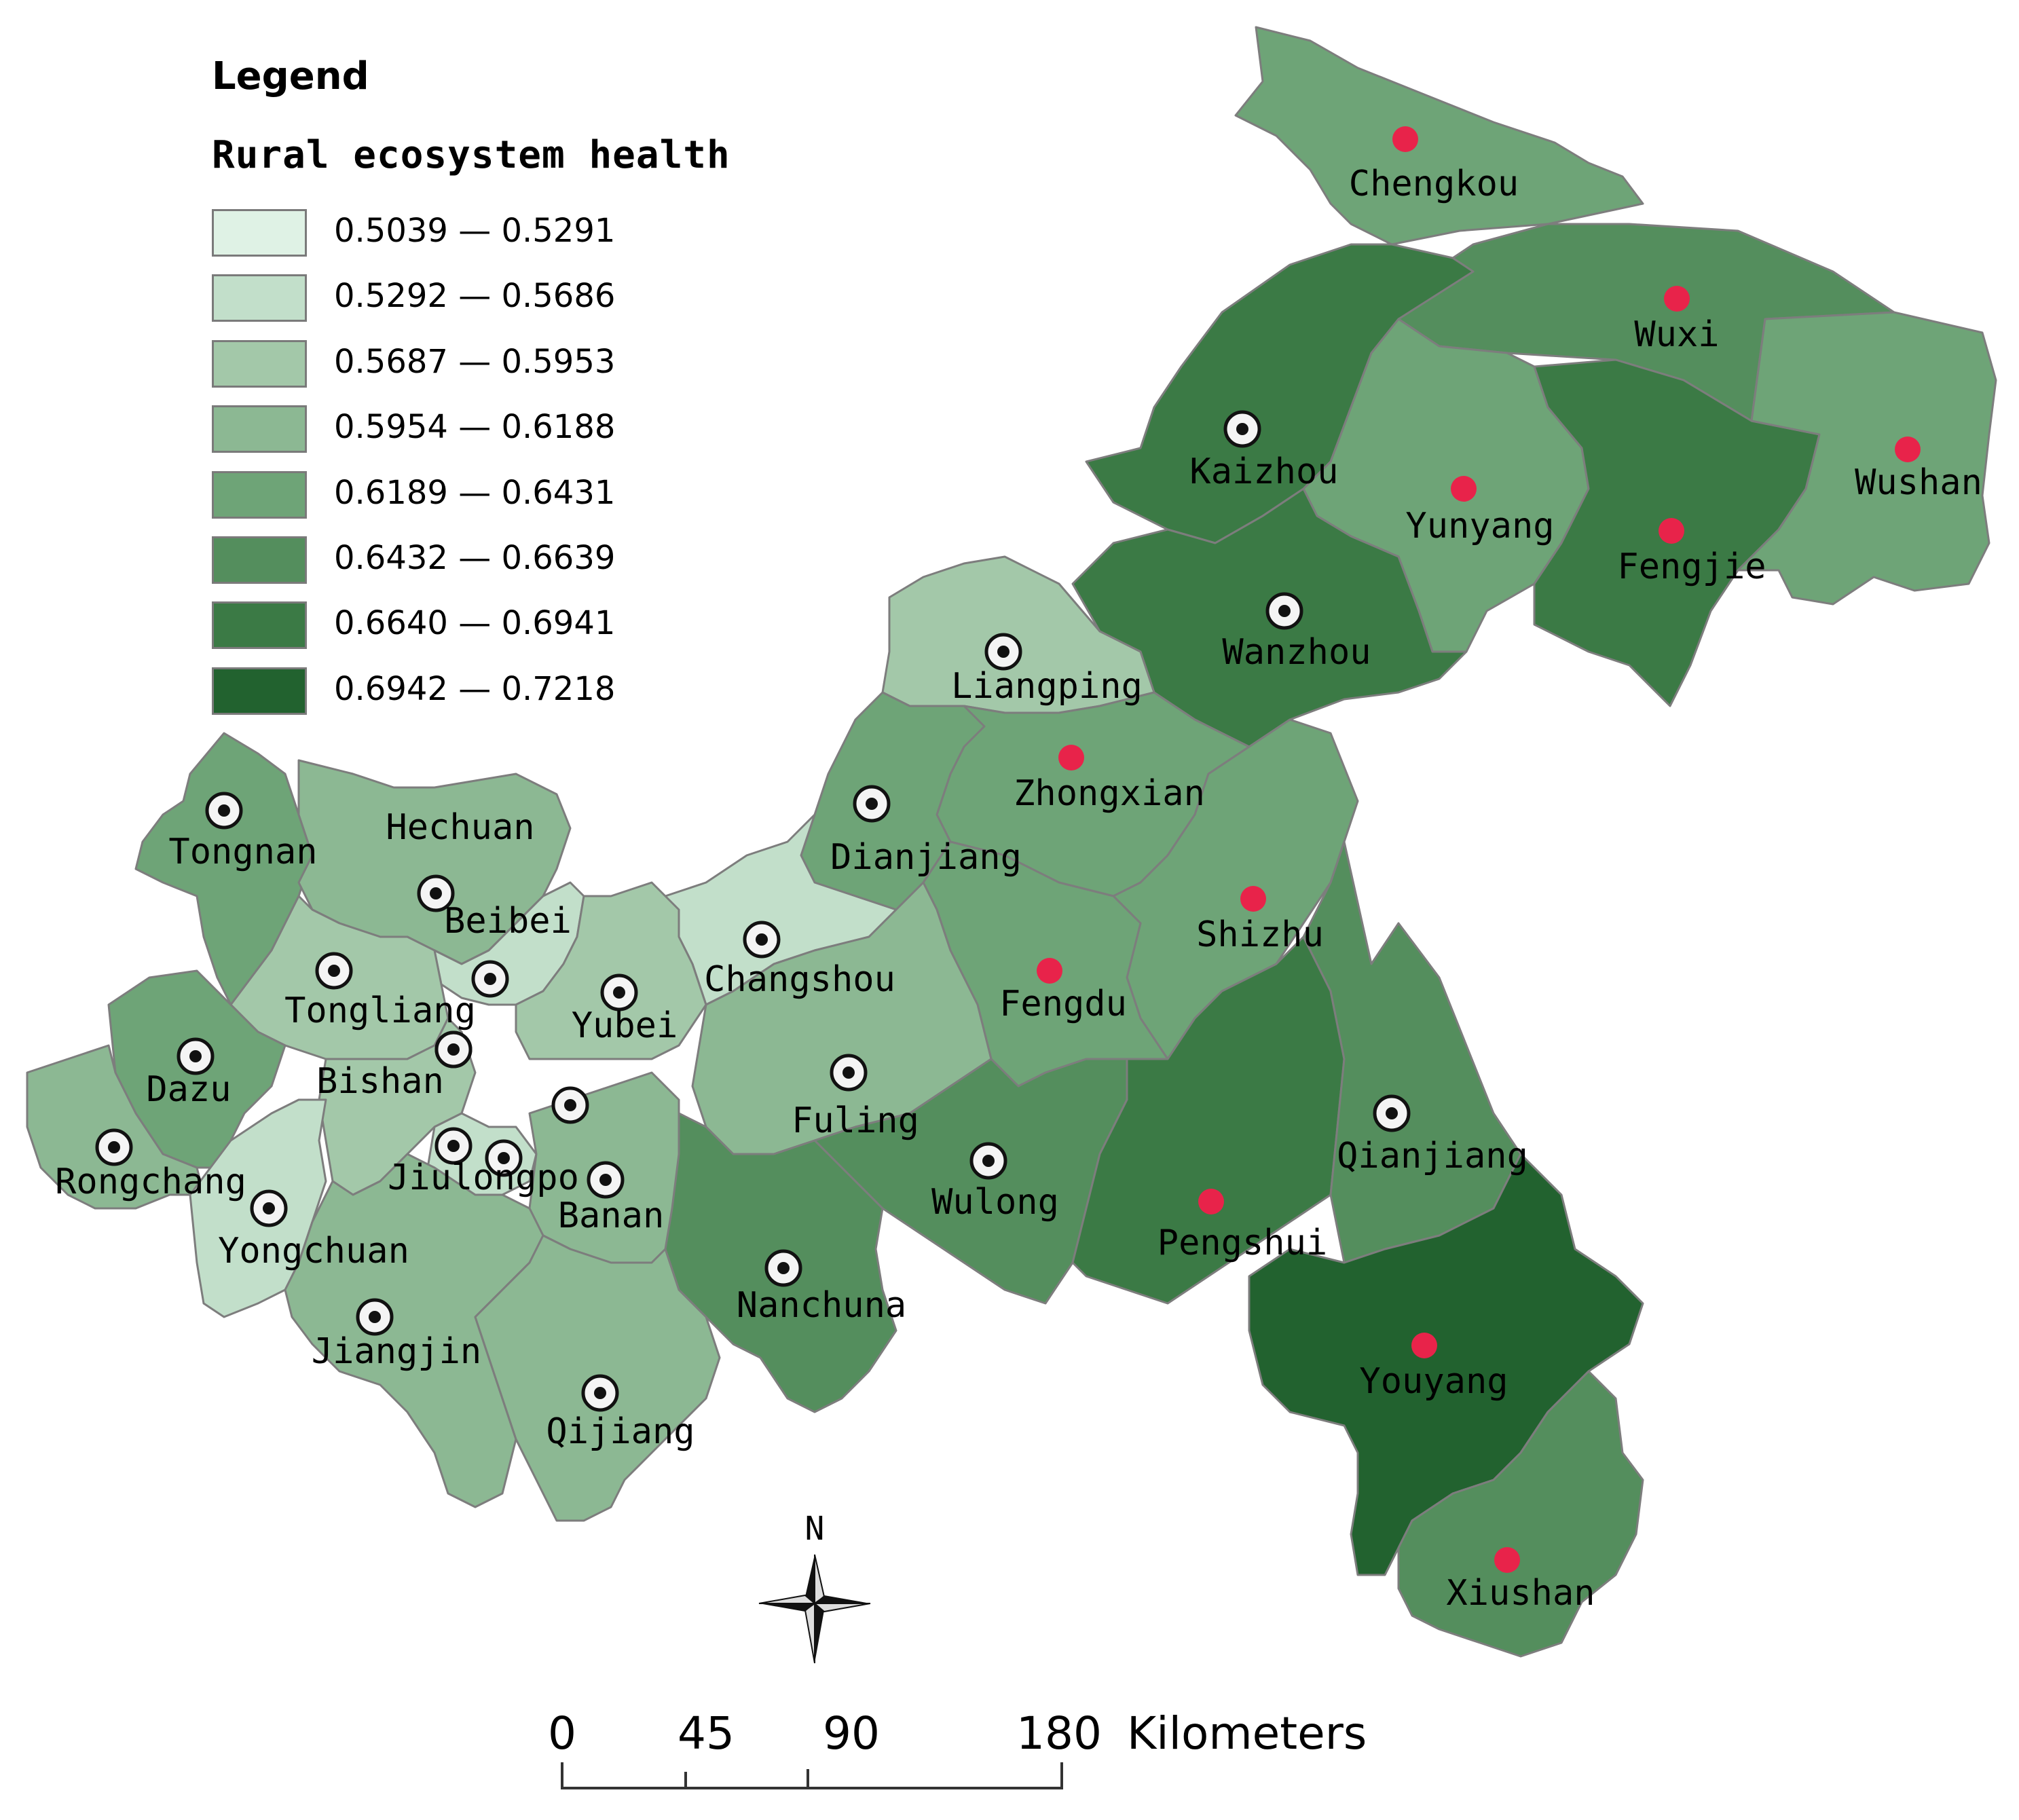  I want to click on legend-label: 0.6640 — 0.6941, so click(475, 623).